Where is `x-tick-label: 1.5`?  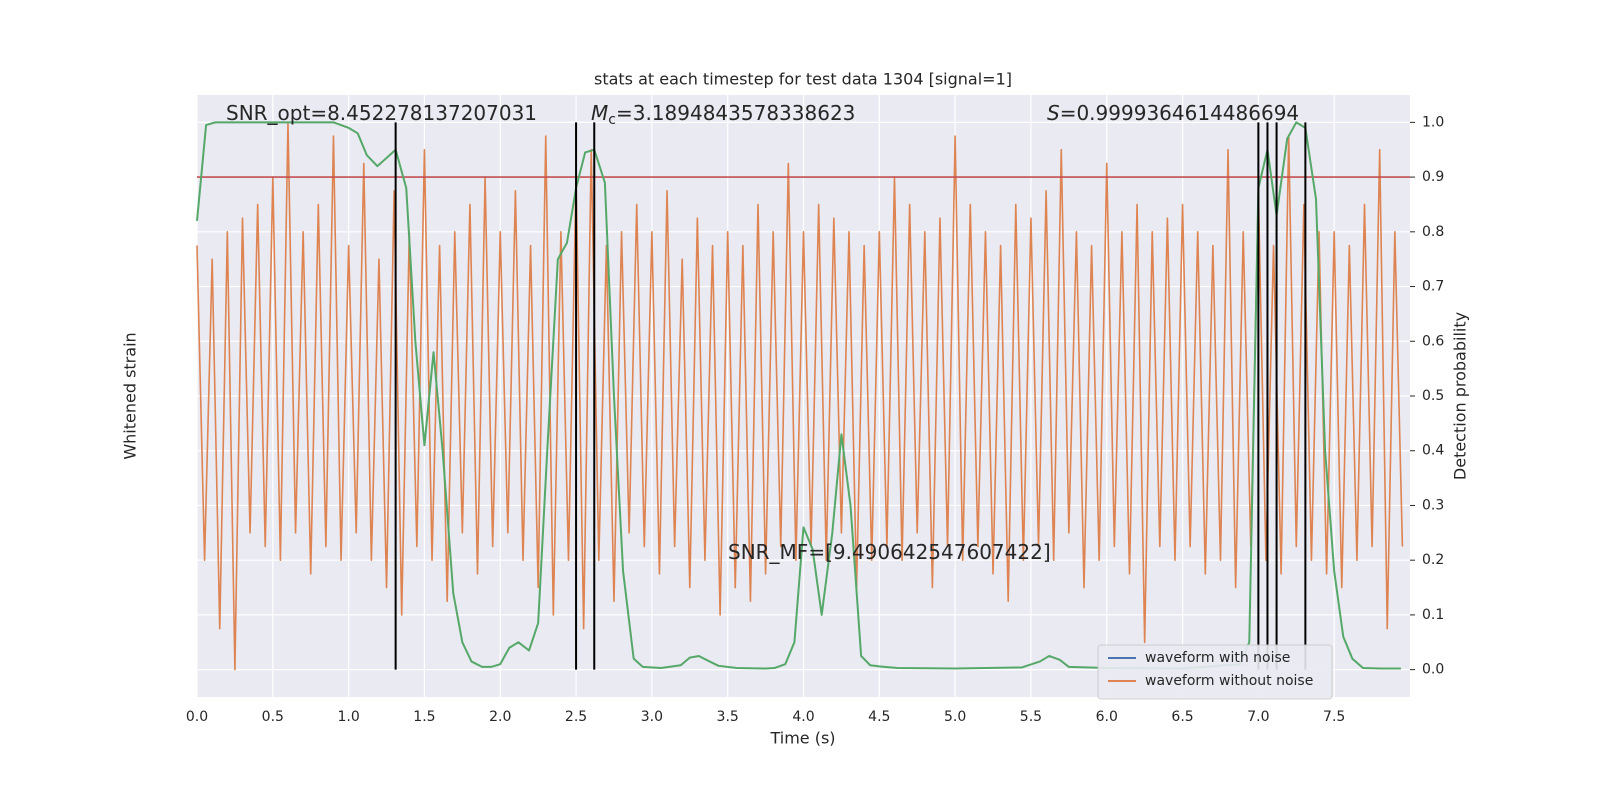
x-tick-label: 1.5 is located at coordinates (424, 717).